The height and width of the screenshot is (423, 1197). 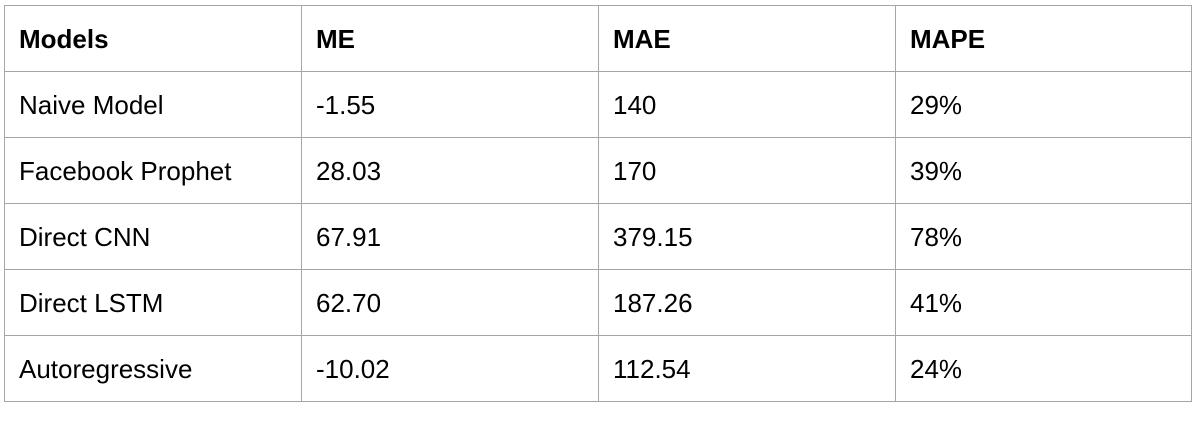 What do you see at coordinates (747, 104) in the screenshot?
I see `mae-cell: 140` at bounding box center [747, 104].